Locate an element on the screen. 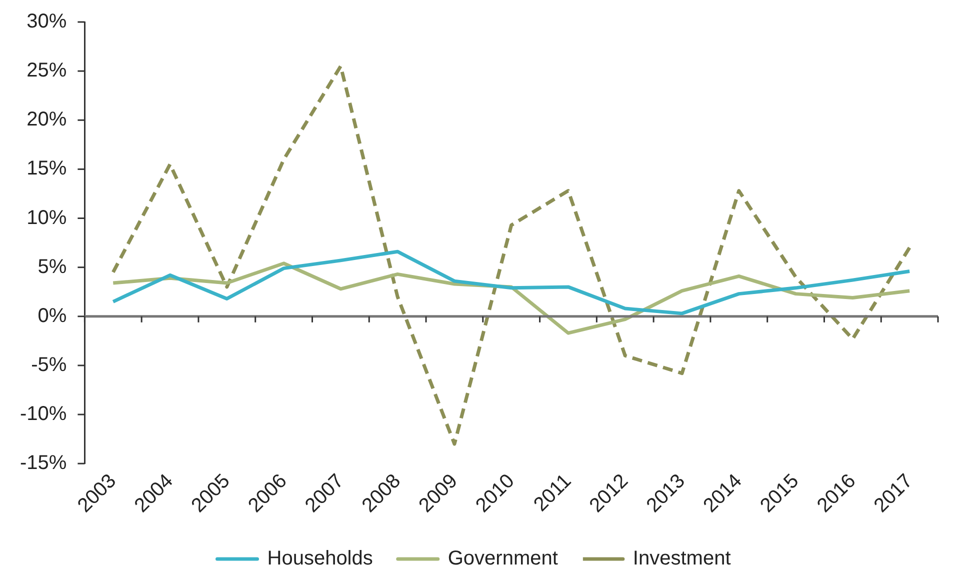 The width and height of the screenshot is (958, 579). legend-label: Households is located at coordinates (320, 559).